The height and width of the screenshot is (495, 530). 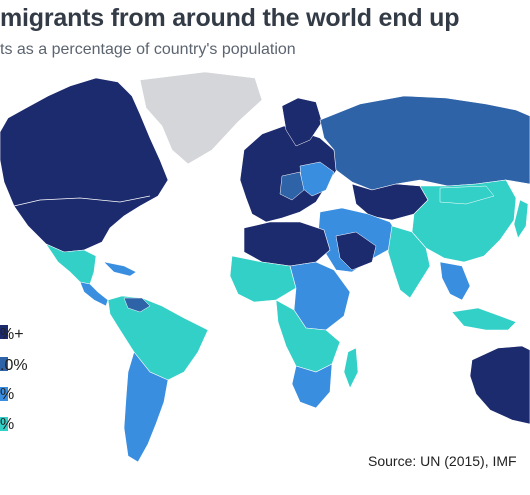 What do you see at coordinates (146, 407) in the screenshot?
I see `region-south-america-south` at bounding box center [146, 407].